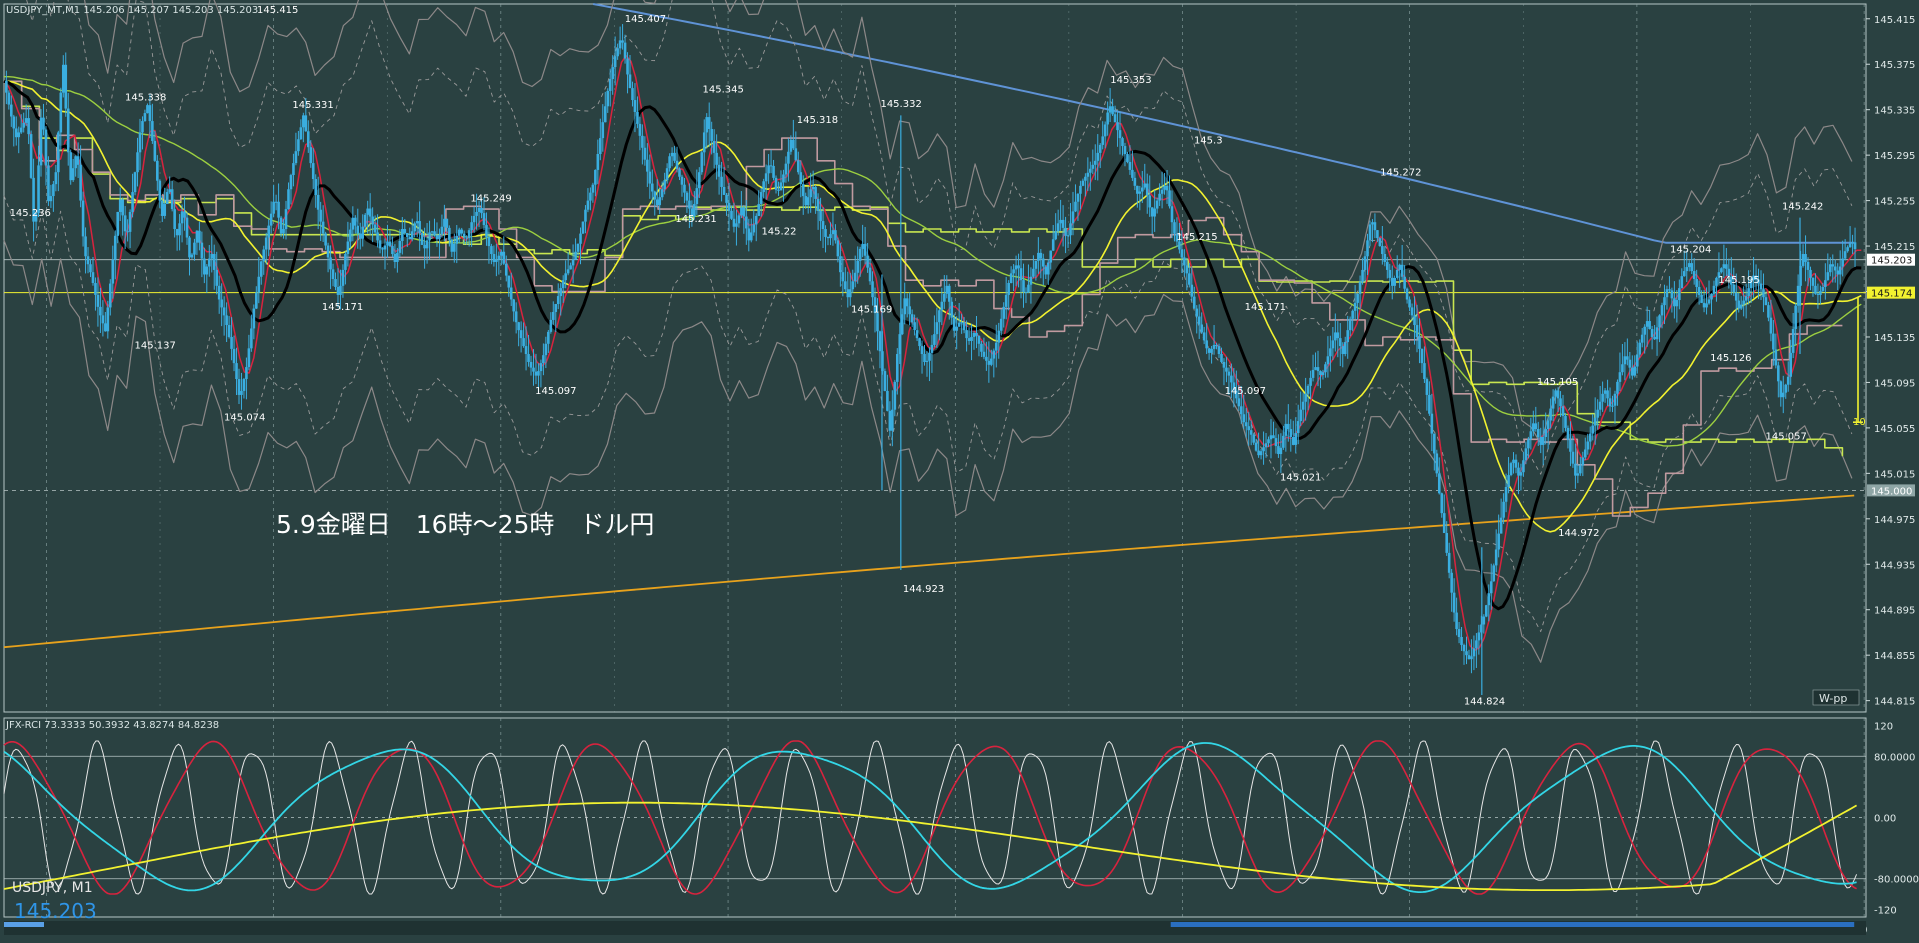  I want to click on wpp-label: W-pp, so click(1833, 698).